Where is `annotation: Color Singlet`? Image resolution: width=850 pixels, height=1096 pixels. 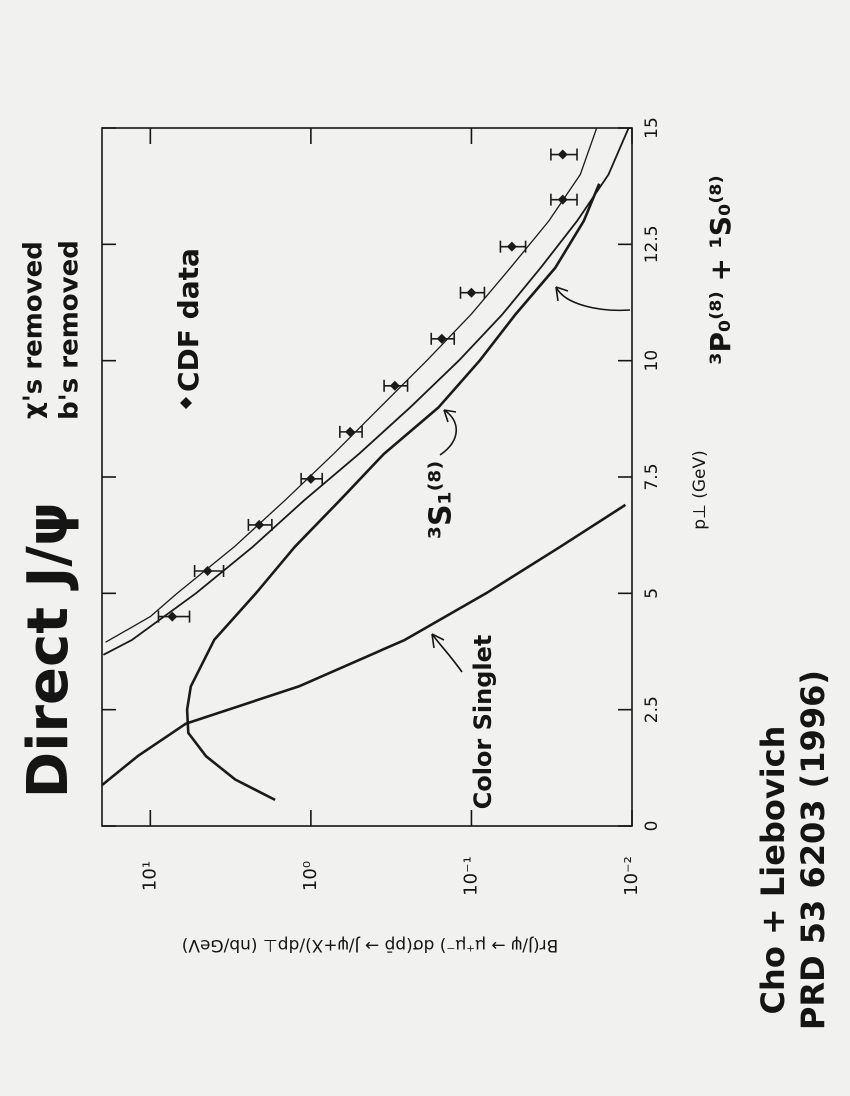
annotation: Color Singlet is located at coordinates (483, 722).